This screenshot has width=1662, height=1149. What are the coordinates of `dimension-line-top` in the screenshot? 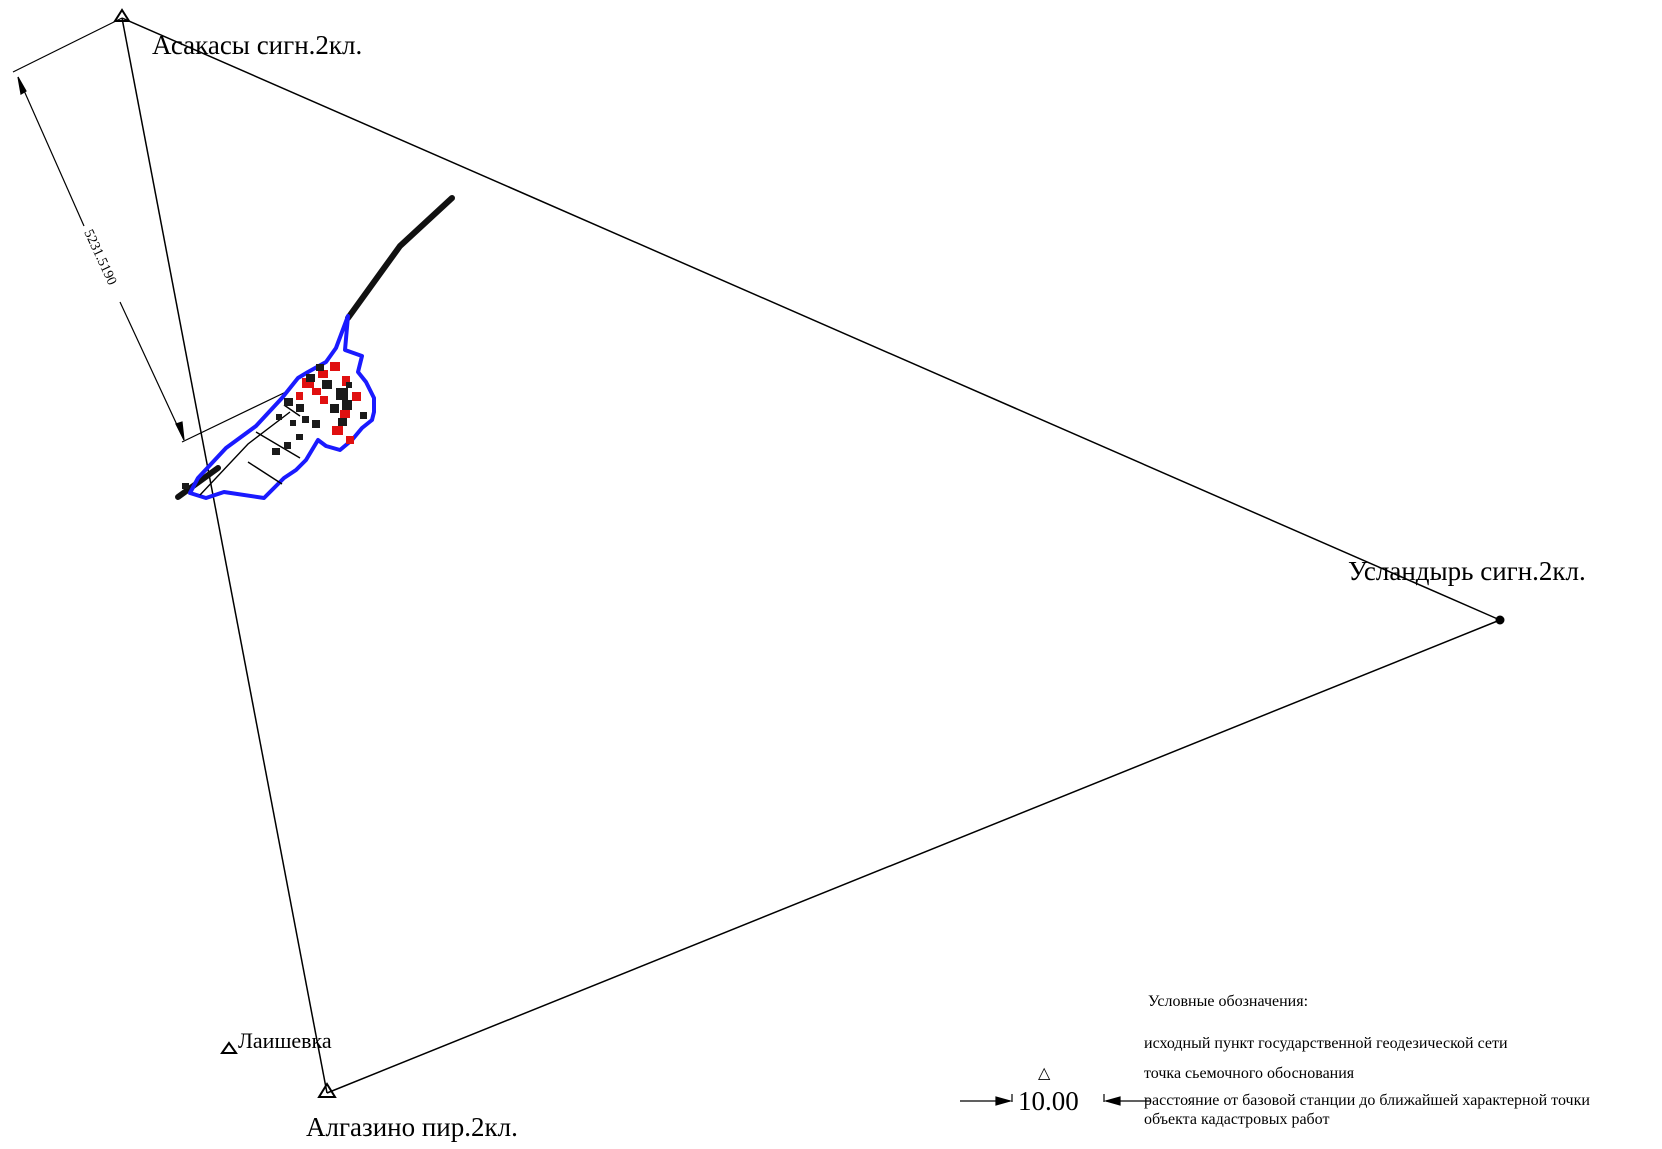 It's located at (51, 151).